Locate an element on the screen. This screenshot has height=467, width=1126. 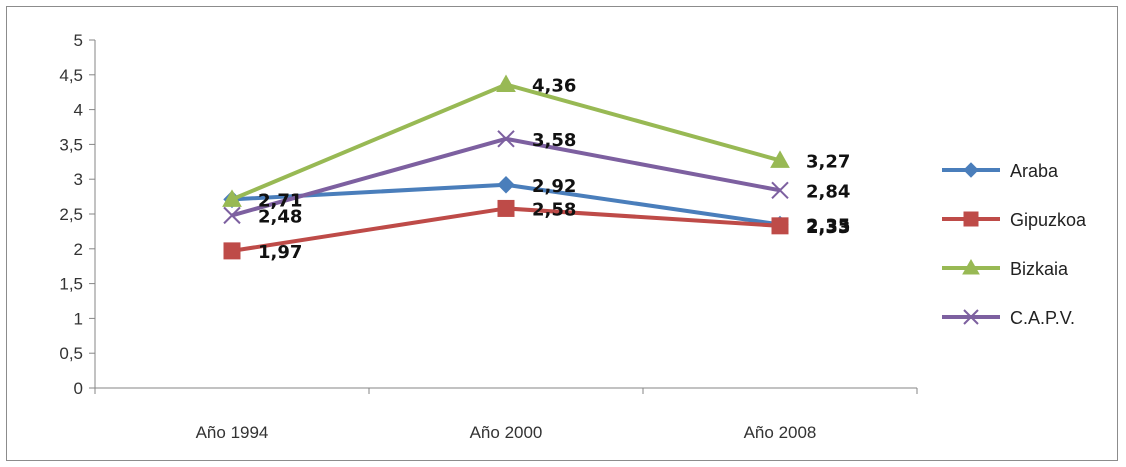
y-tick-label: 4 is located at coordinates (78, 110).